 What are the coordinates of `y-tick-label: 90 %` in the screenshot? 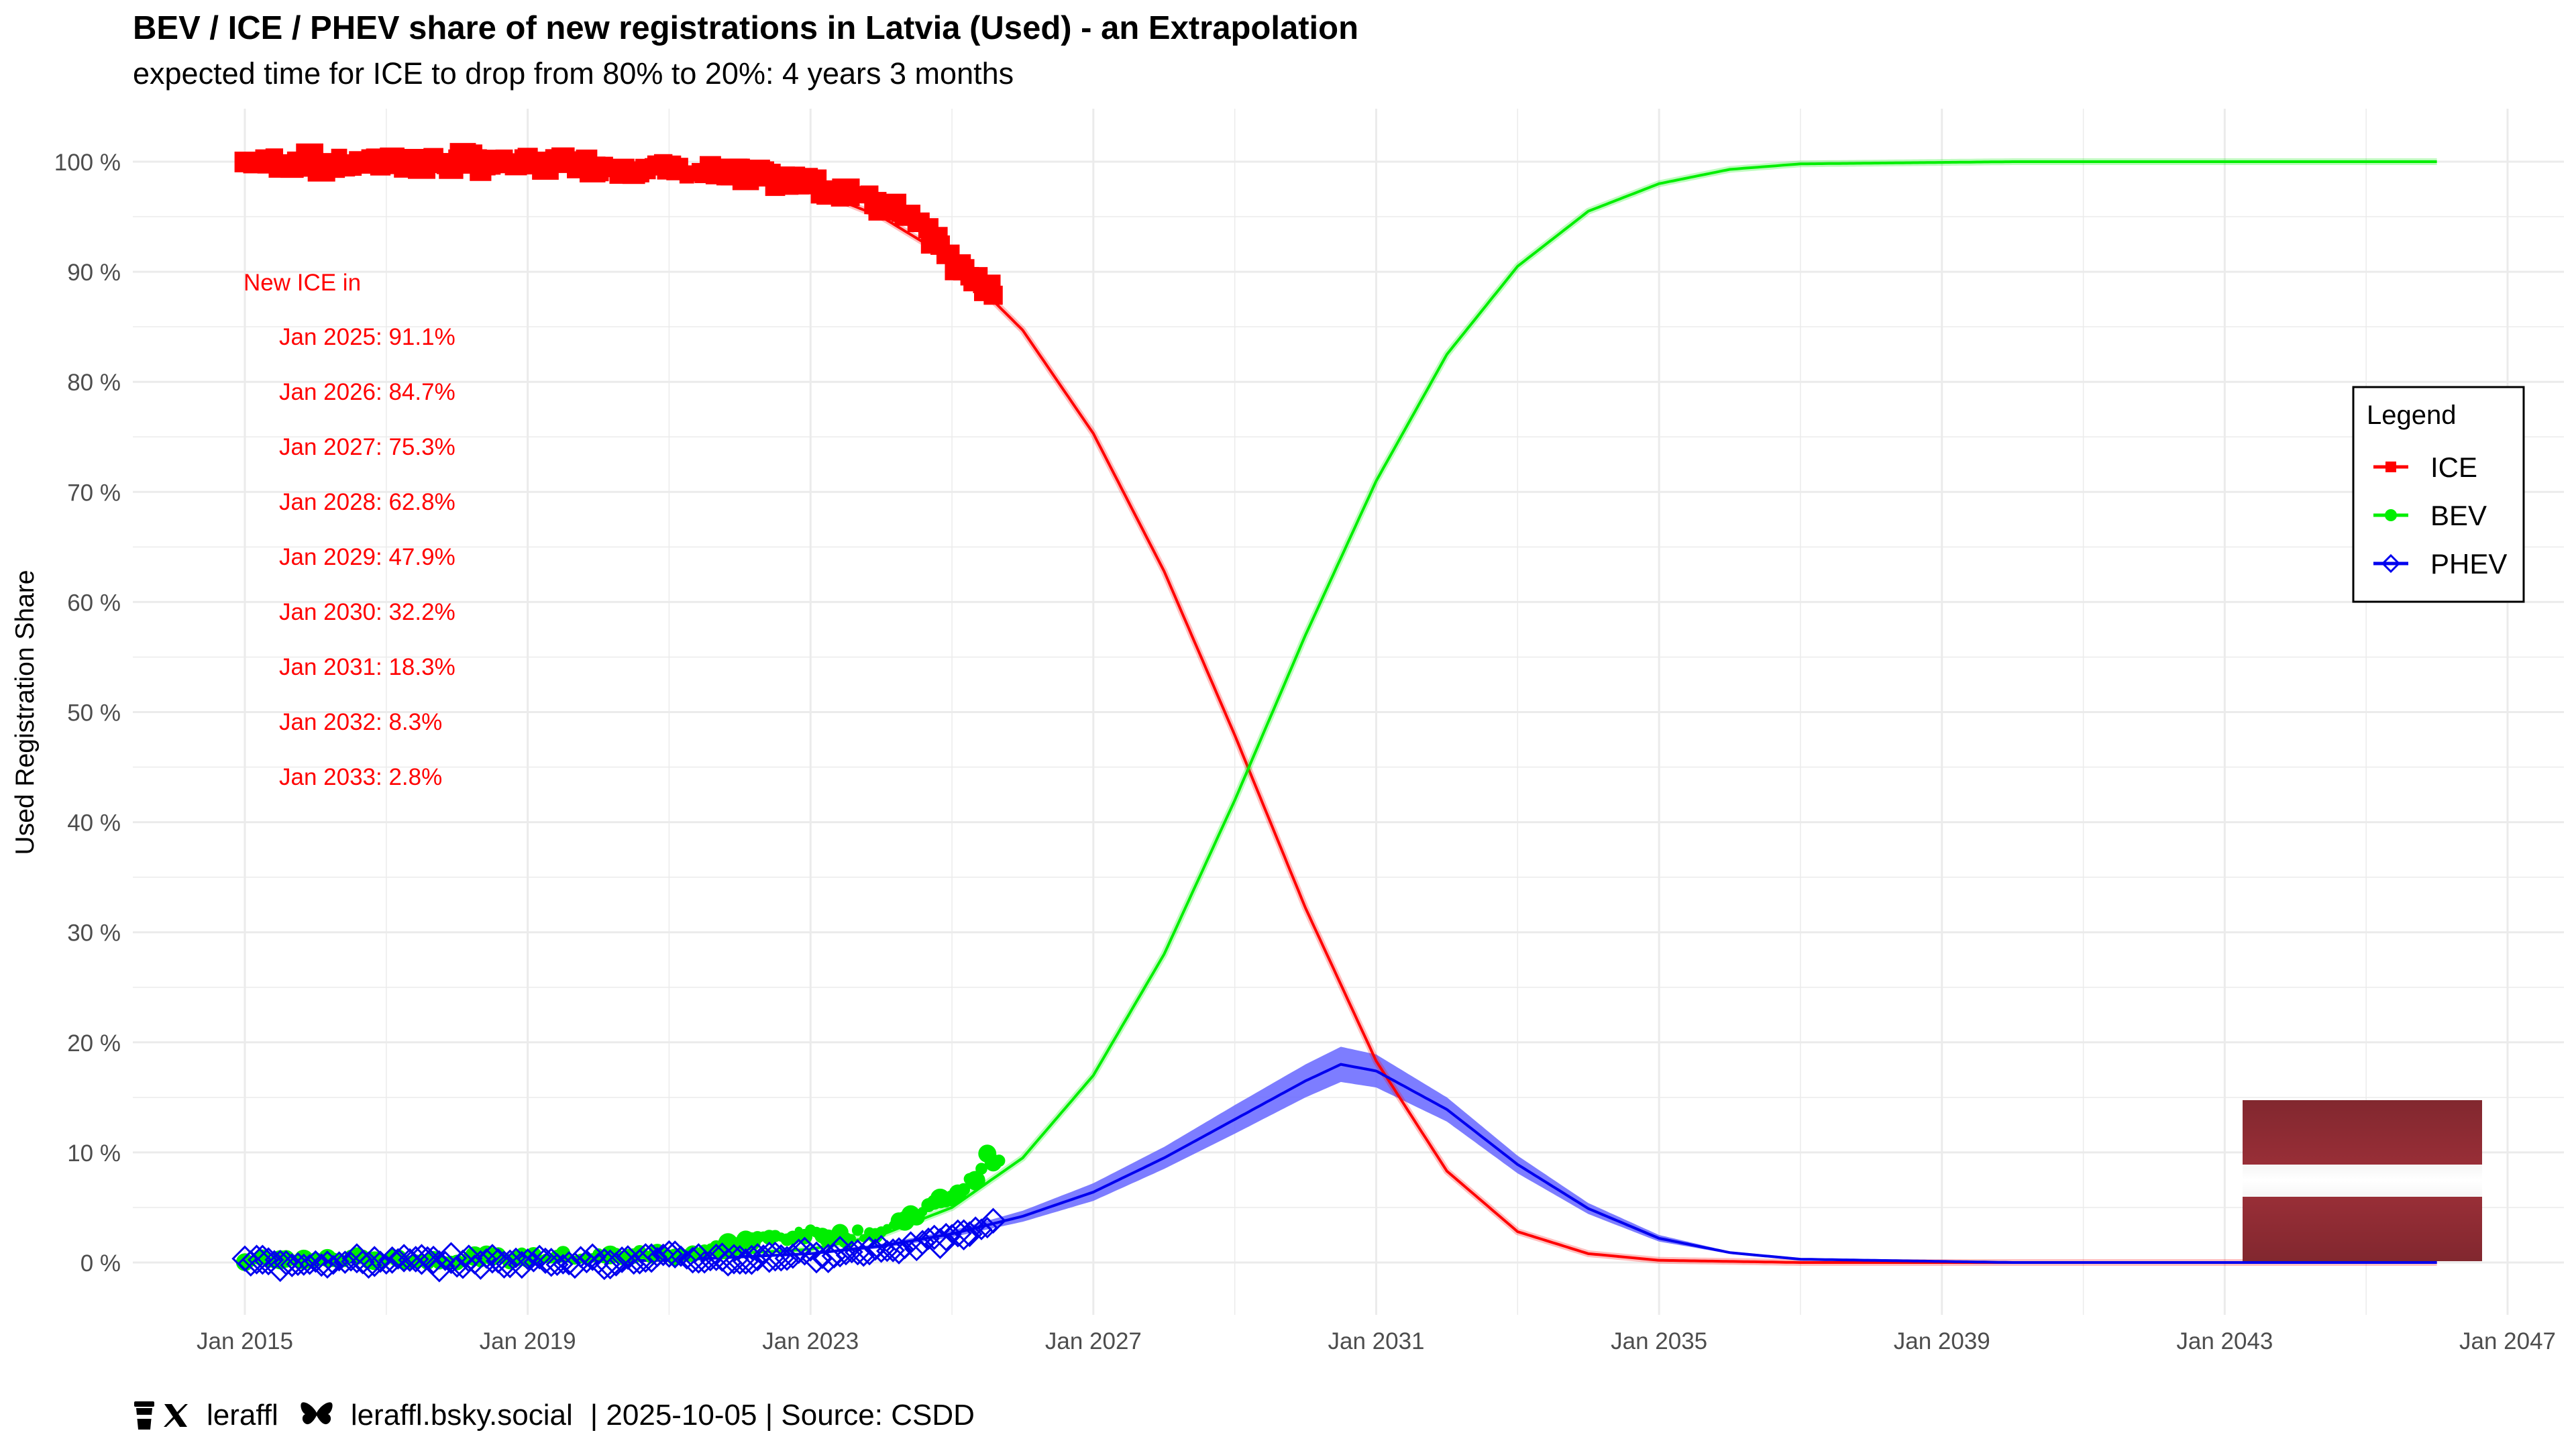 It's located at (94, 273).